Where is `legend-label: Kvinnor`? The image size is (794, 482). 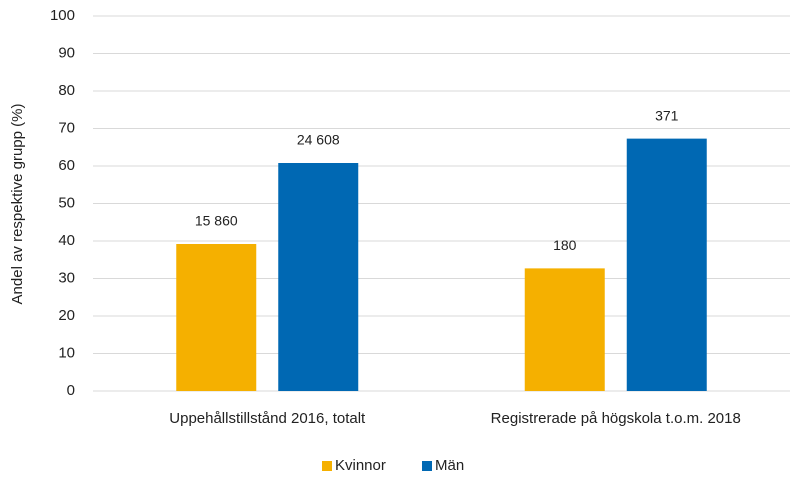 legend-label: Kvinnor is located at coordinates (360, 465).